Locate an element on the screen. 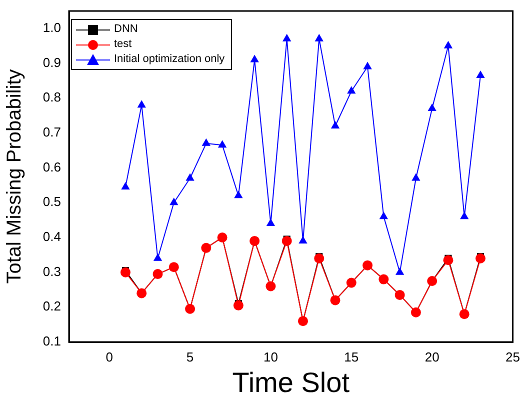  y-tick-label: 0.8 is located at coordinates (51, 97).